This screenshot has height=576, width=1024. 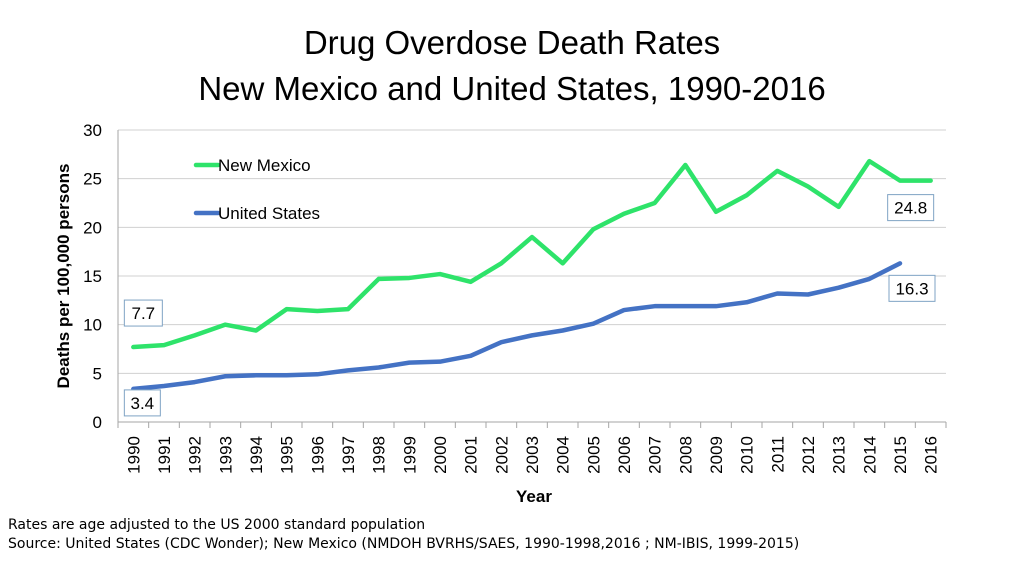 I want to click on x-tick-label-2004: 2004, so click(x=563, y=455).